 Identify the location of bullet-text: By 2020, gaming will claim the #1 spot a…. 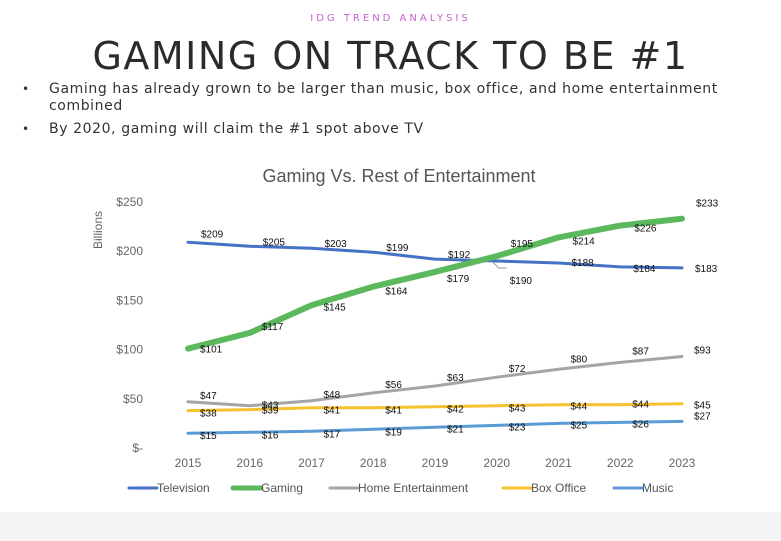
(236, 129).